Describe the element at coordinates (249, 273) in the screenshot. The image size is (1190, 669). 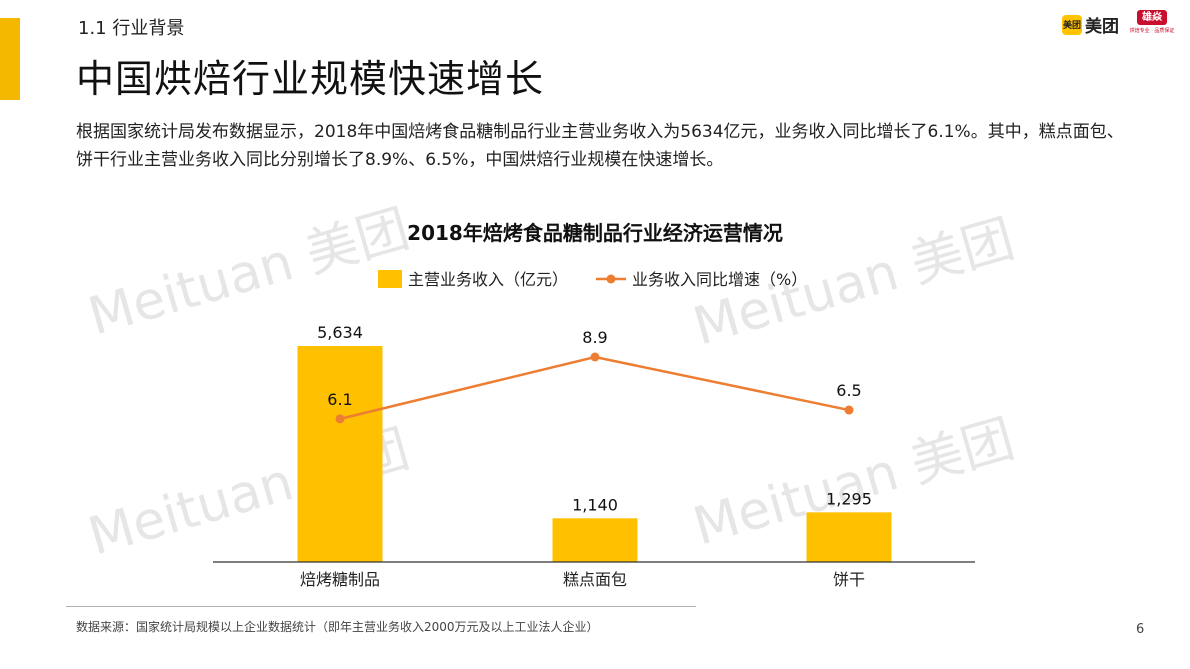
I see `watermark-text: Meituan 美团` at that location.